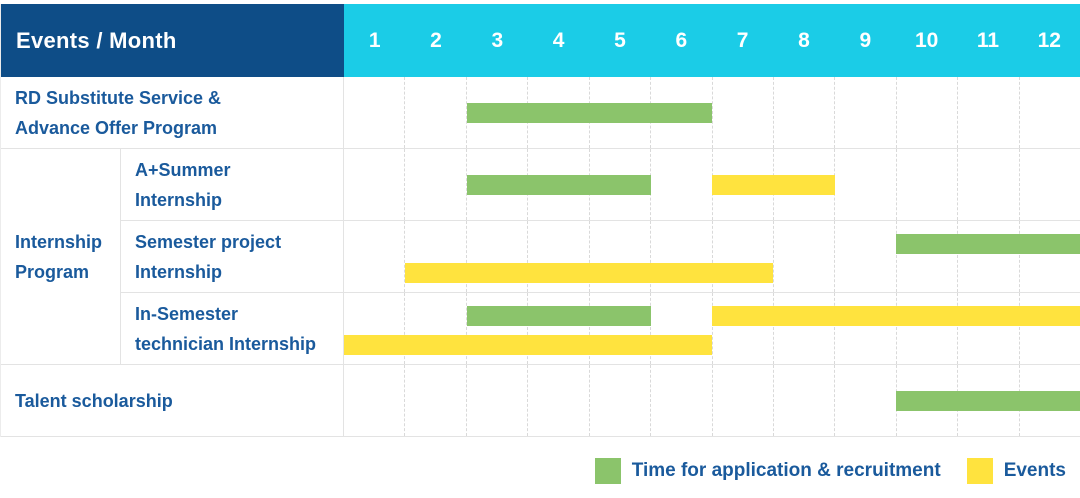 The height and width of the screenshot is (498, 1080). What do you see at coordinates (558, 40) in the screenshot?
I see `month-label: 4` at bounding box center [558, 40].